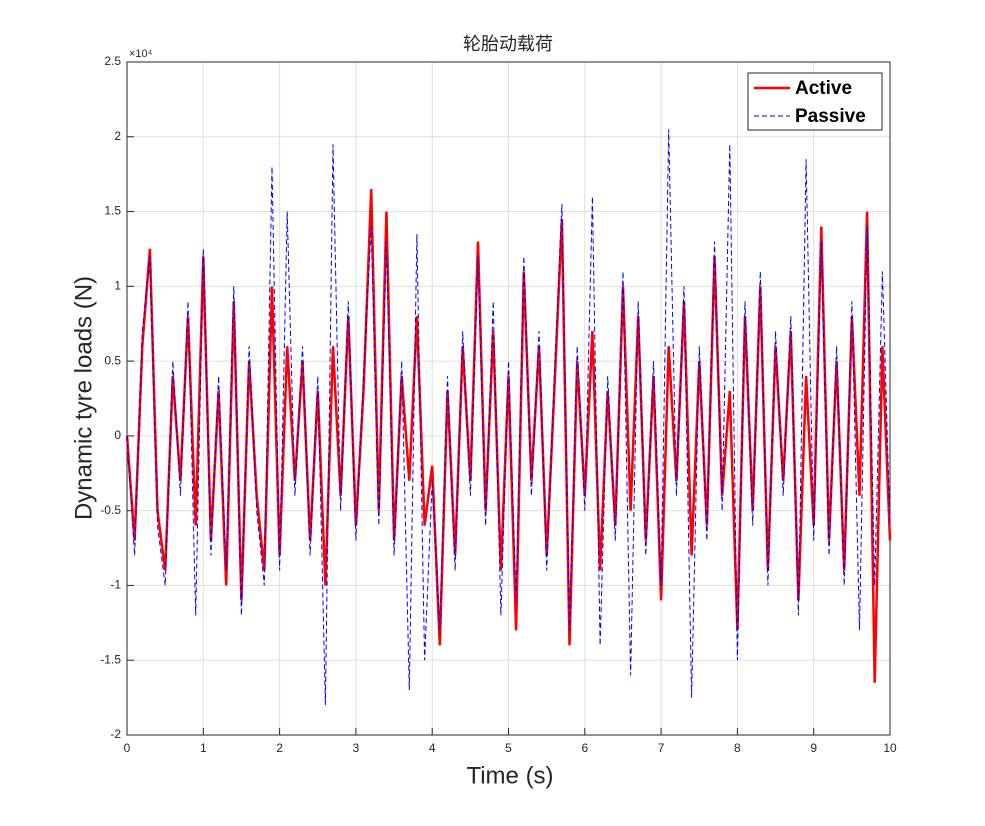 Image resolution: width=985 pixels, height=826 pixels. Describe the element at coordinates (112, 211) in the screenshot. I see `y-tick-label: 1.5` at that location.